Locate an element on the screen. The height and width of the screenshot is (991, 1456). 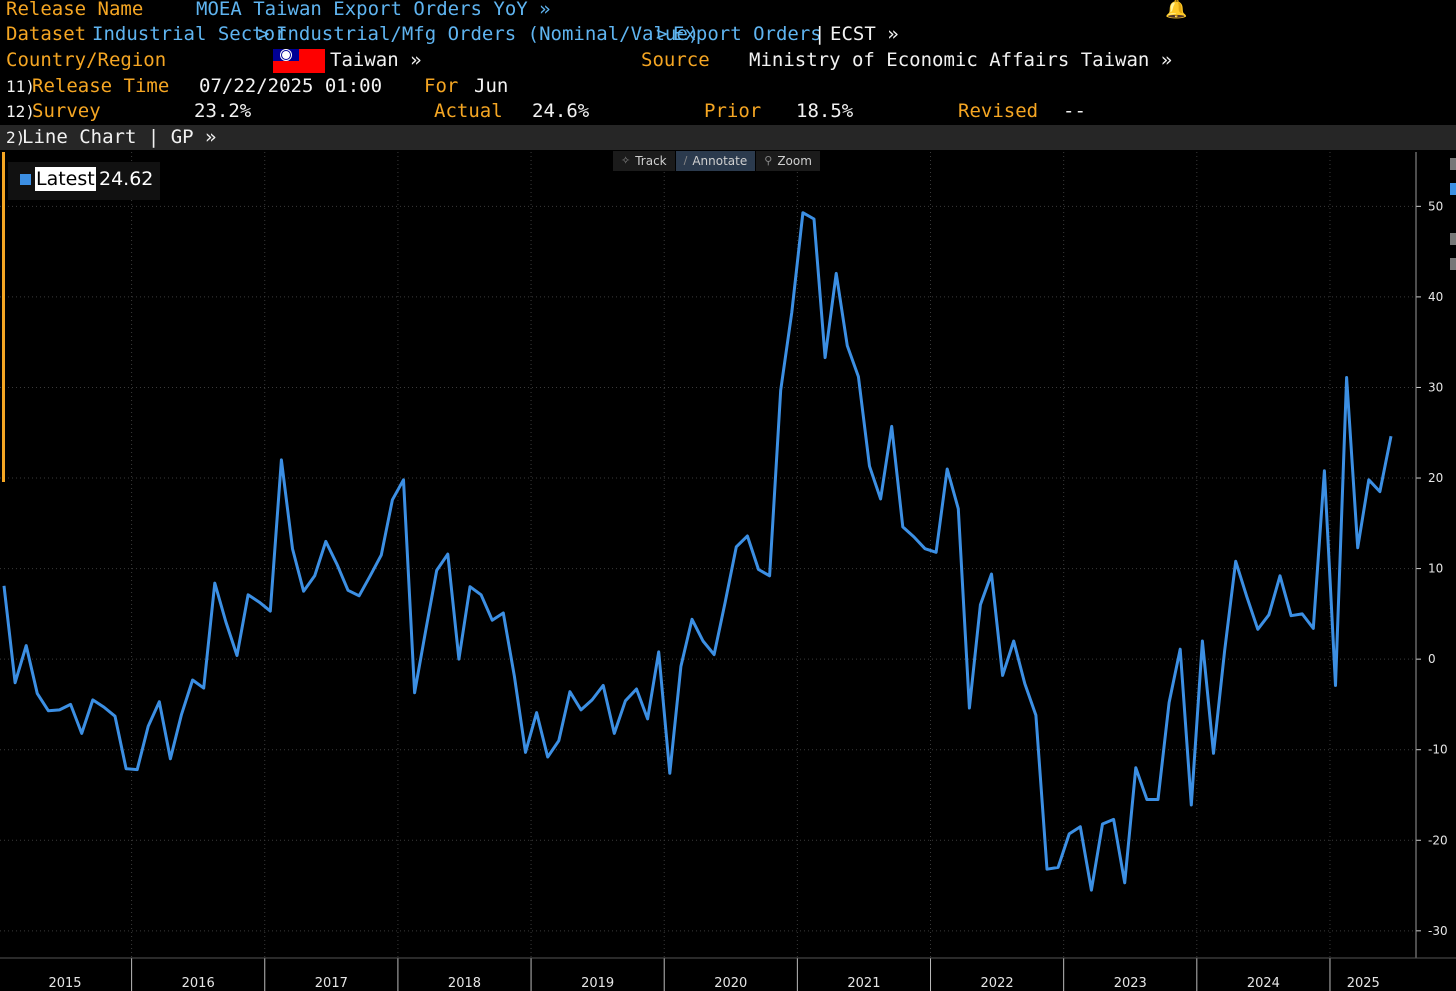
x-tick-label: 2016 is located at coordinates (198, 983).